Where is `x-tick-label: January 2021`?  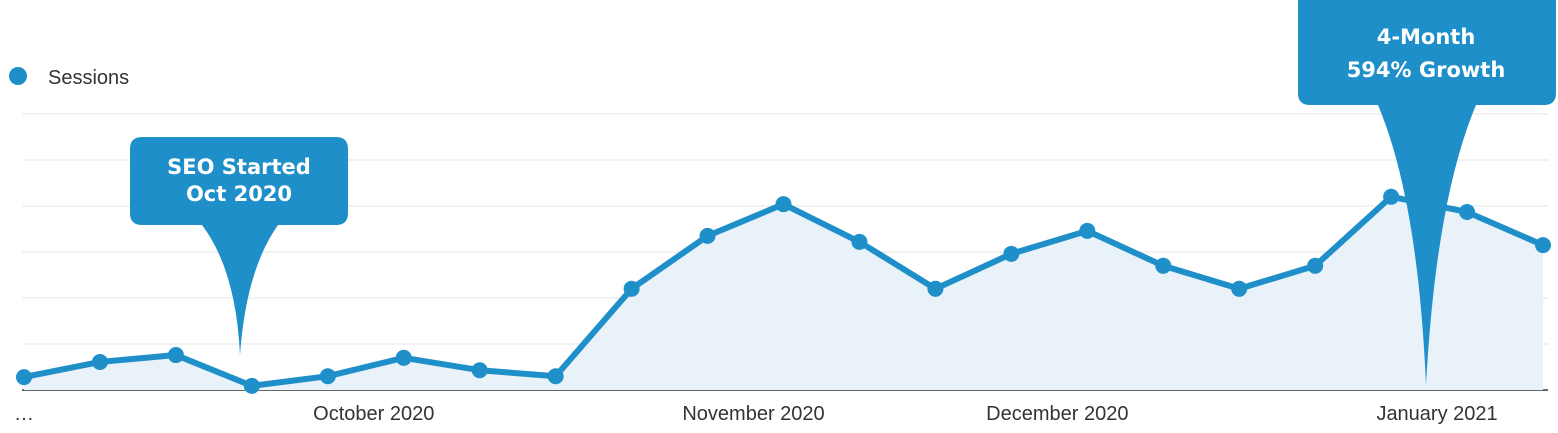
x-tick-label: January 2021 is located at coordinates (1436, 414).